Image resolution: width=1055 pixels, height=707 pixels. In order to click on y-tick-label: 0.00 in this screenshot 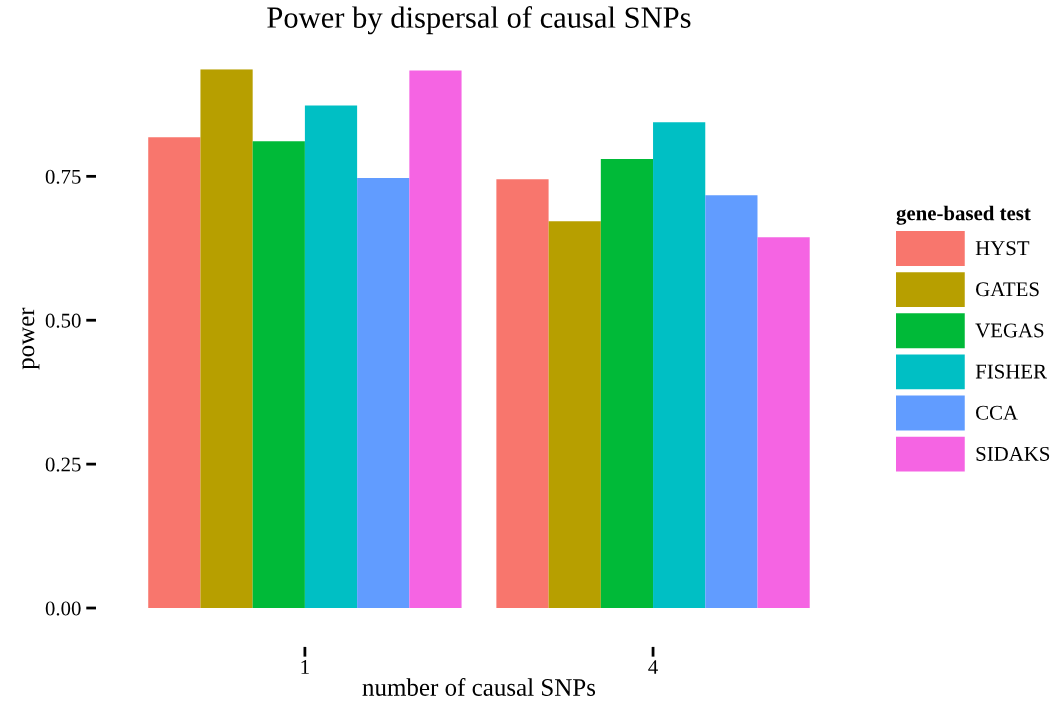, I will do `click(63, 608)`.